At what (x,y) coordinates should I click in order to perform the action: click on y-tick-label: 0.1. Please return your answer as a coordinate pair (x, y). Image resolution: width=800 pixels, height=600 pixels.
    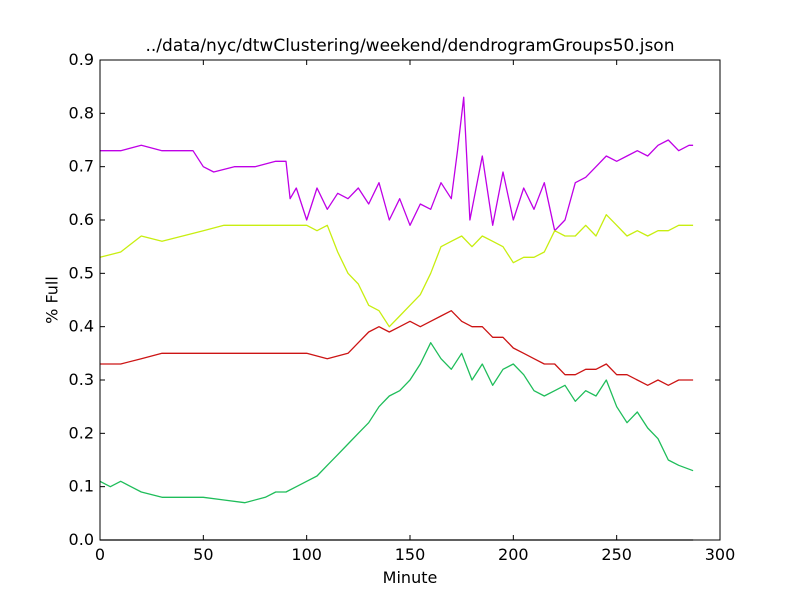
    Looking at the image, I should click on (81, 486).